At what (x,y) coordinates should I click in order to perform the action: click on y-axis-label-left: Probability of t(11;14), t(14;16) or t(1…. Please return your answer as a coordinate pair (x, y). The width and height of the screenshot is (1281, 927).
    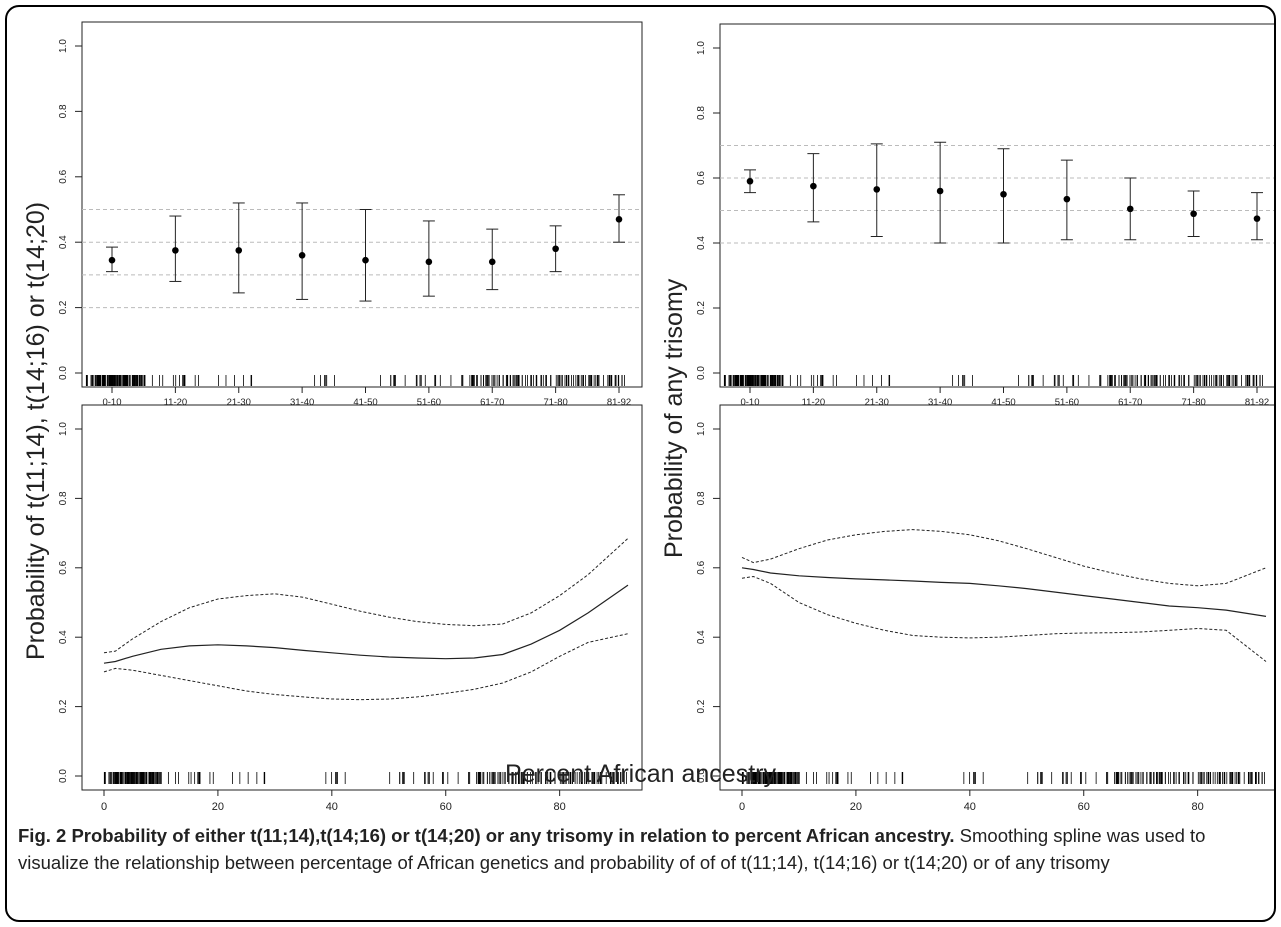
    Looking at the image, I should click on (36, 430).